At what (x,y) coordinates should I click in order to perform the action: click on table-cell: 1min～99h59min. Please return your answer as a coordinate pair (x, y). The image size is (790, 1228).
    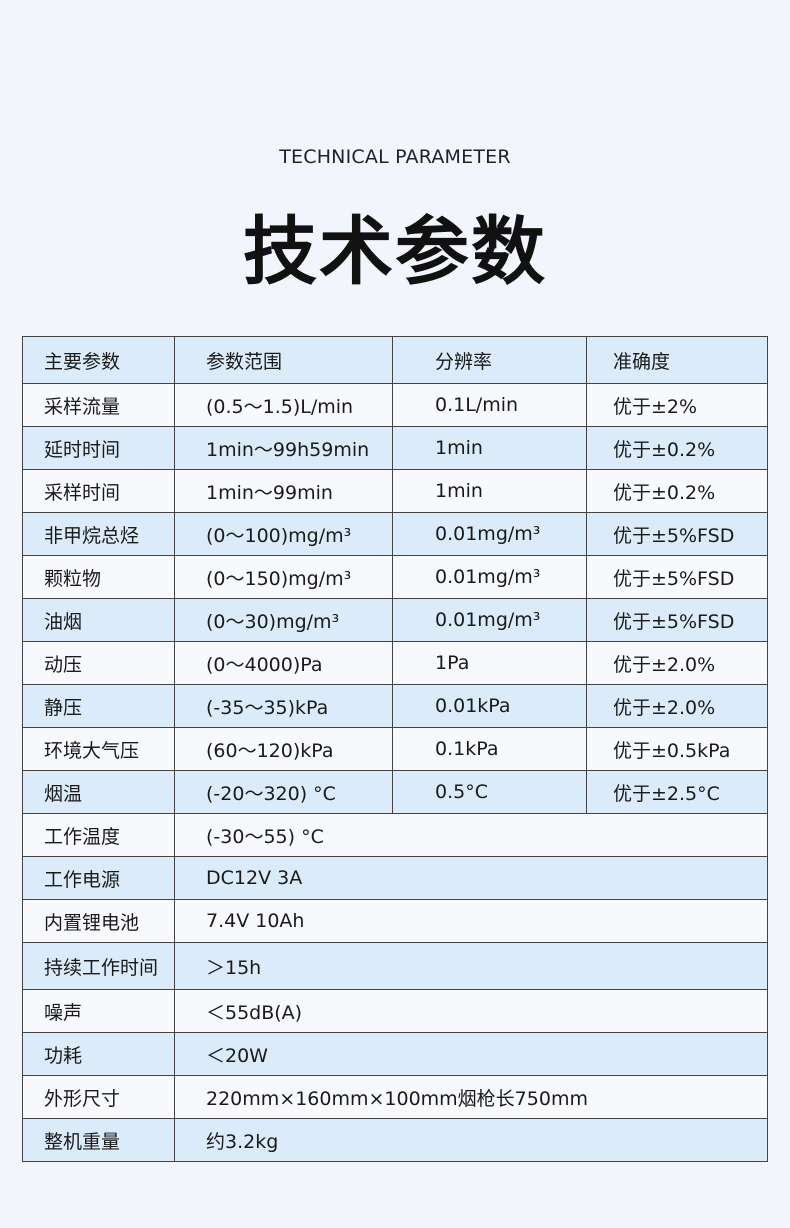
    Looking at the image, I should click on (283, 448).